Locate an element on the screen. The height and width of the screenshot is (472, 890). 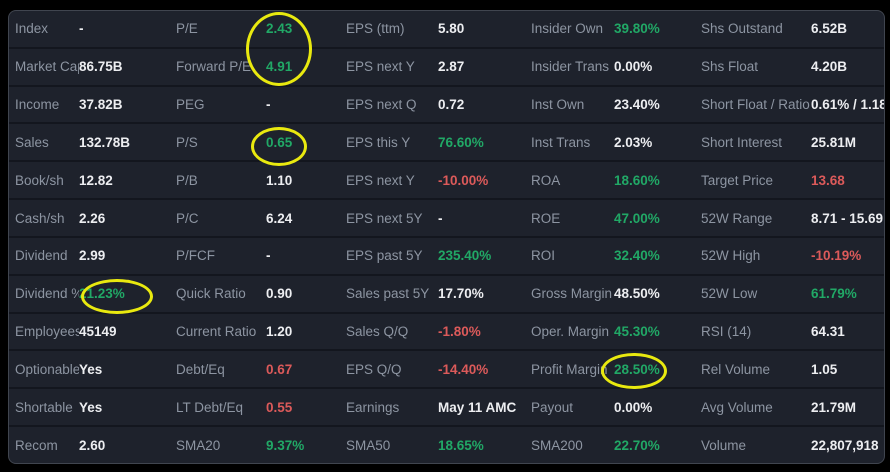
metric-value: 5.80 is located at coordinates (451, 29).